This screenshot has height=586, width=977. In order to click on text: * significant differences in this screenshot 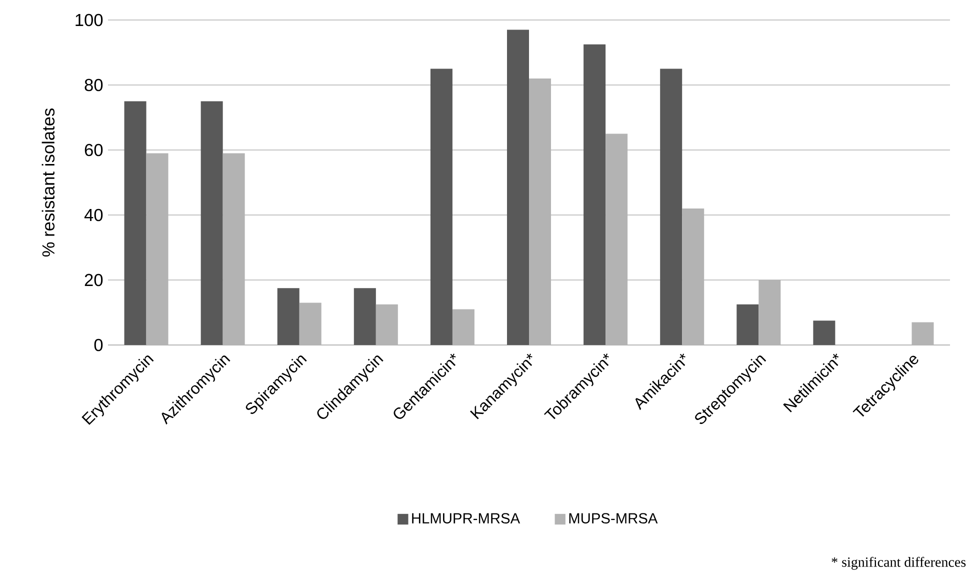, I will do `click(899, 563)`.